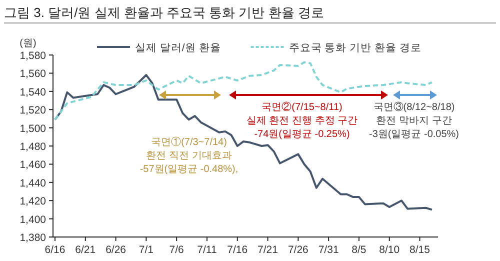 This screenshot has height=261, width=500. Describe the element at coordinates (85, 250) in the screenshot. I see `x-tick-label: 6/21` at that location.